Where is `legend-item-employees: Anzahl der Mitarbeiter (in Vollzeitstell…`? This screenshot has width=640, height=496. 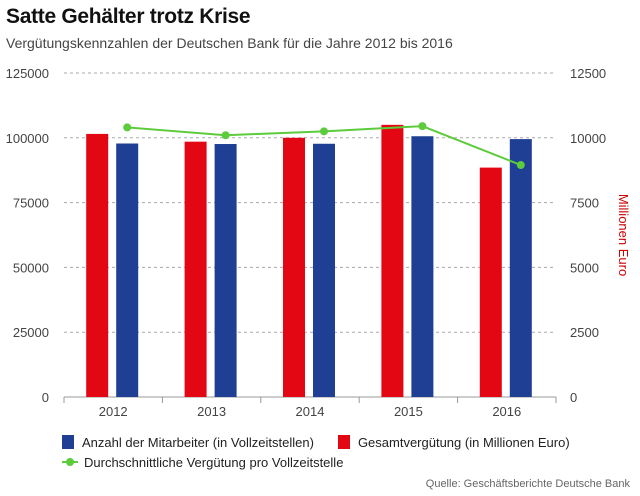
legend-item-employees: Anzahl der Mitarbeiter (in Vollzeitstell… is located at coordinates (188, 442).